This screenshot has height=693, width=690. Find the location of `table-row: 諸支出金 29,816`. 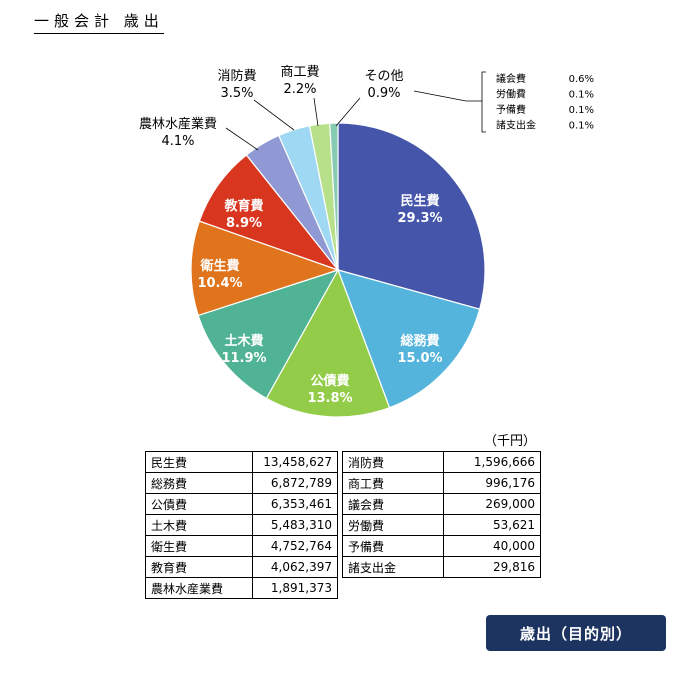

table-row: 諸支出金 29,816 is located at coordinates (441, 567).